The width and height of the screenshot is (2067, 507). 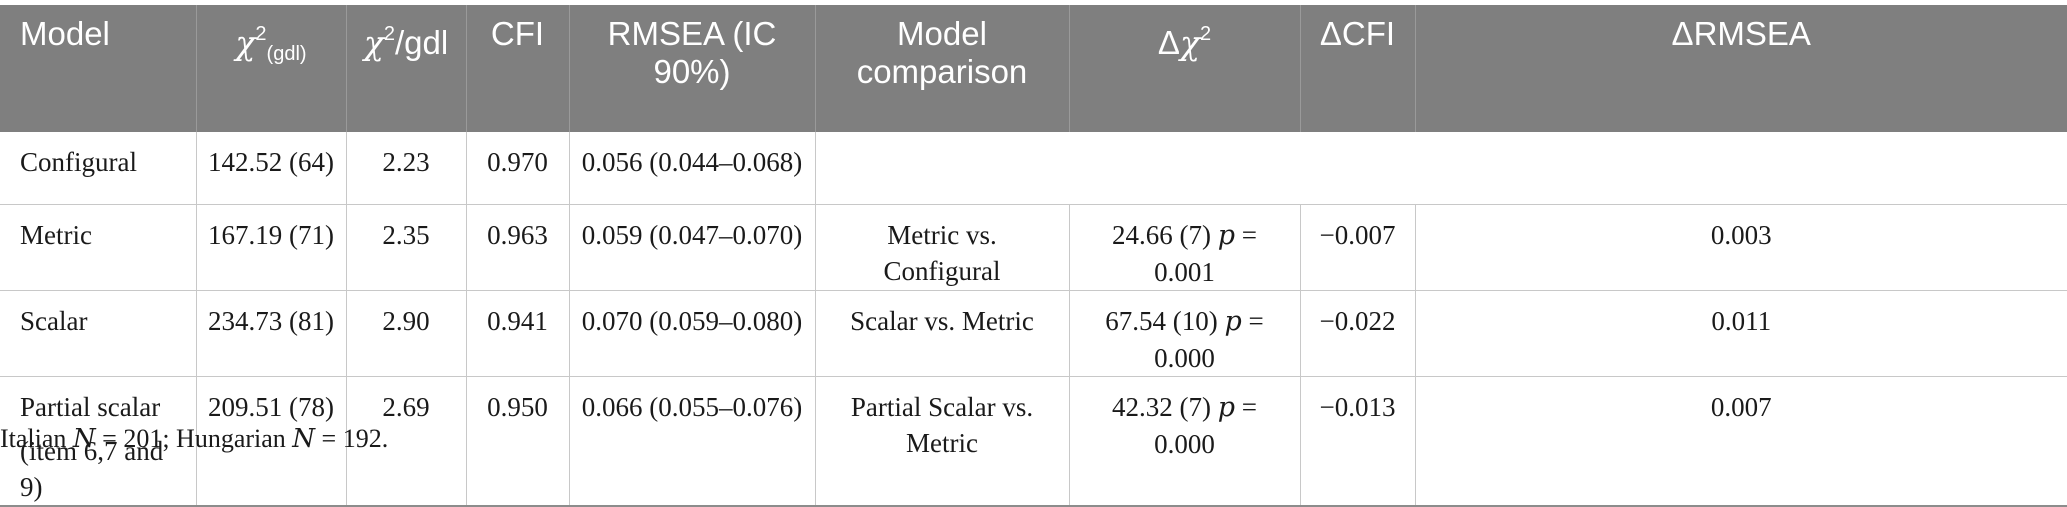 I want to click on p-value: = 0.001, so click(x=1205, y=253).